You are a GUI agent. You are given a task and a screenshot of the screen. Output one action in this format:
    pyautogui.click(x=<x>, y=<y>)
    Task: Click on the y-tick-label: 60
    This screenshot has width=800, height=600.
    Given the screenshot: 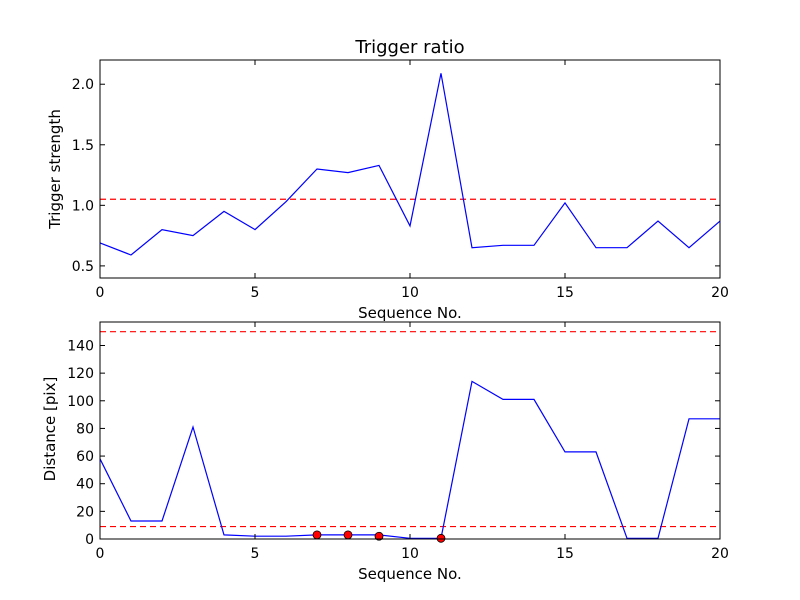 What is the action you would take?
    pyautogui.click(x=85, y=457)
    